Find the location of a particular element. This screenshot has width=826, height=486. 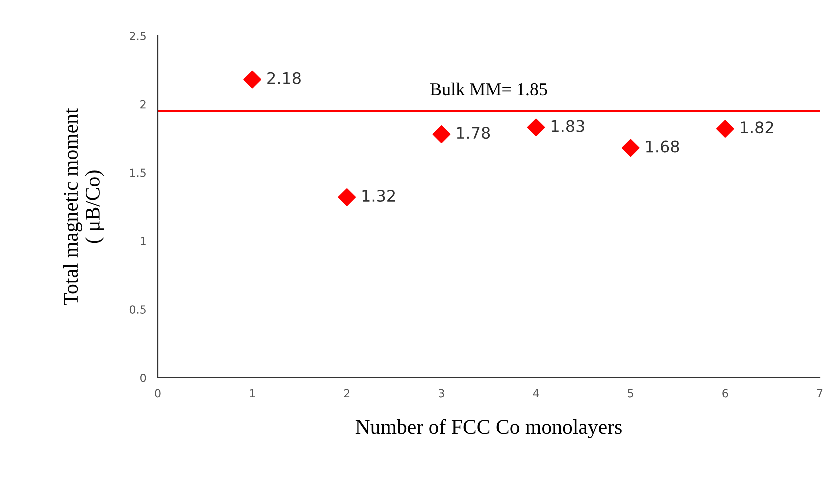

y-tick-label: 2 is located at coordinates (143, 104).